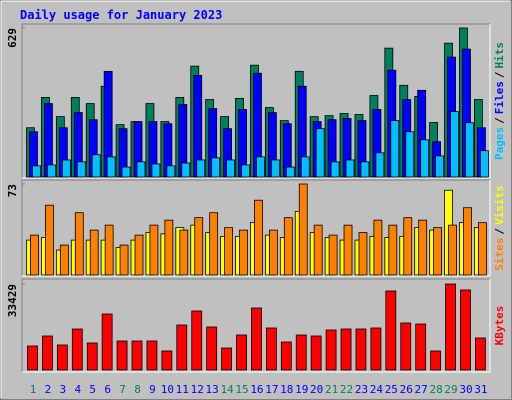  Describe the element at coordinates (212, 389) in the screenshot. I see `x-tick-label: 13` at that location.